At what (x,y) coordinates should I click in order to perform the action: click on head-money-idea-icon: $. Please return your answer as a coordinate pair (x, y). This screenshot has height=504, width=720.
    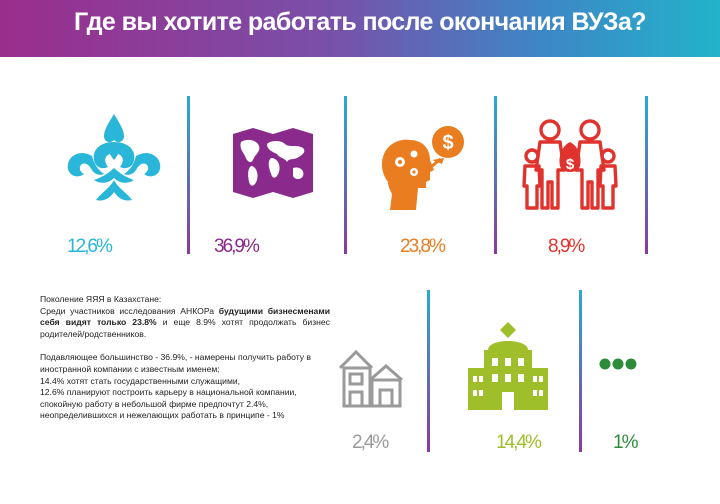
    Looking at the image, I should click on (422, 168).